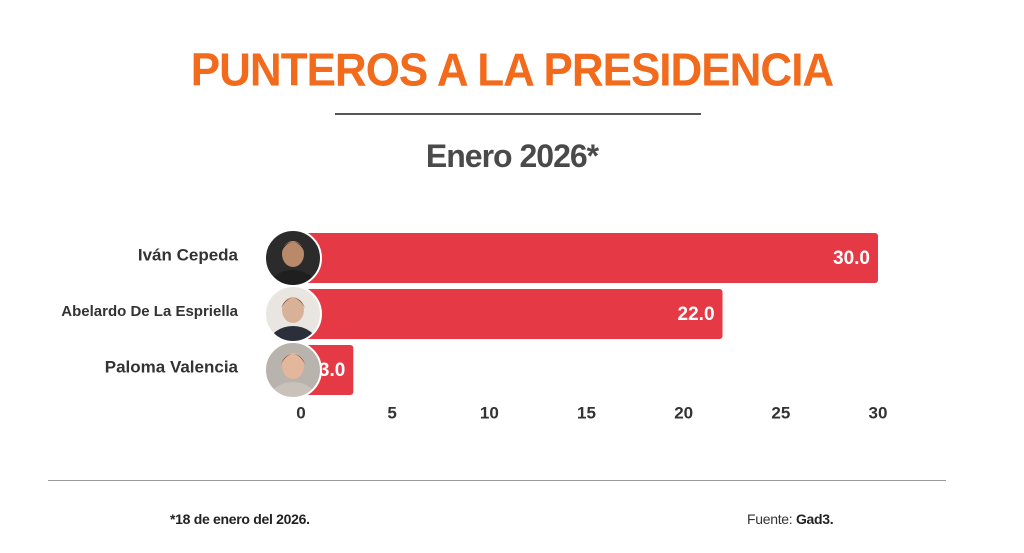  What do you see at coordinates (878, 412) in the screenshot?
I see `x-tick-label: 30` at bounding box center [878, 412].